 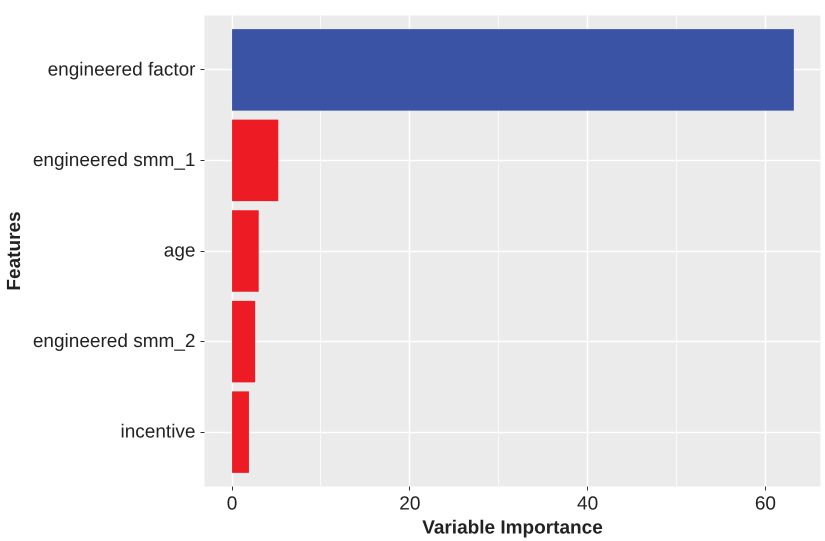 What do you see at coordinates (409, 504) in the screenshot?
I see `x-tick-label: 20` at bounding box center [409, 504].